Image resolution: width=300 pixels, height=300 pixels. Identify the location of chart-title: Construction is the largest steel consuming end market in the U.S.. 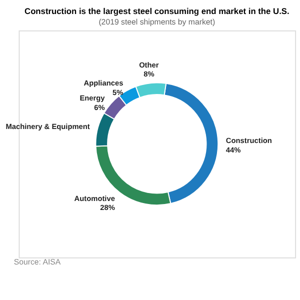
(157, 11).